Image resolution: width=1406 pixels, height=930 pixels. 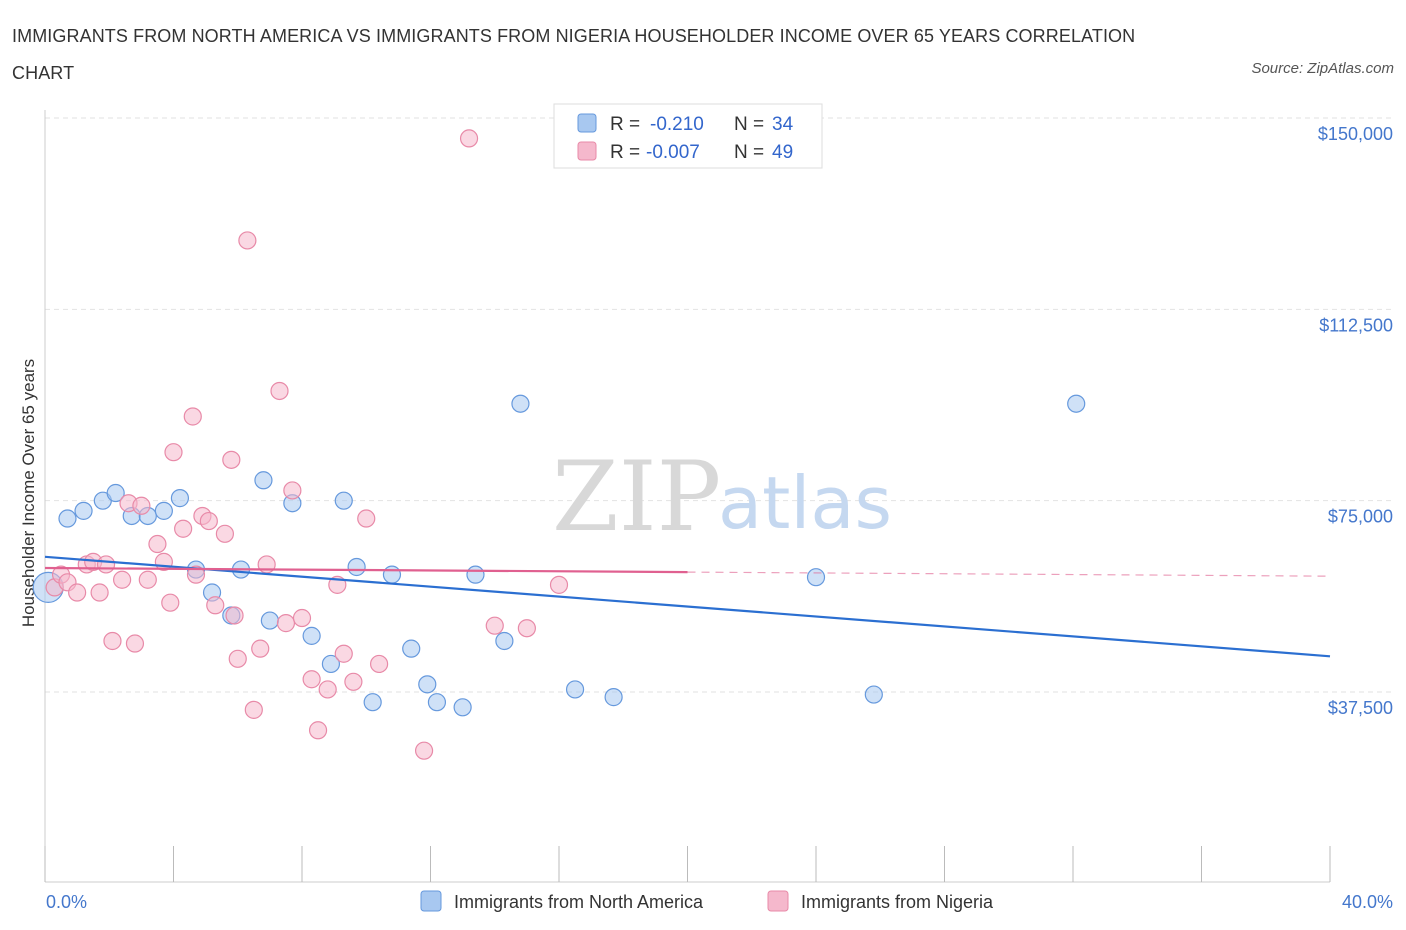 I want to click on x-tick-right: 40.0%, so click(x=1367, y=902).